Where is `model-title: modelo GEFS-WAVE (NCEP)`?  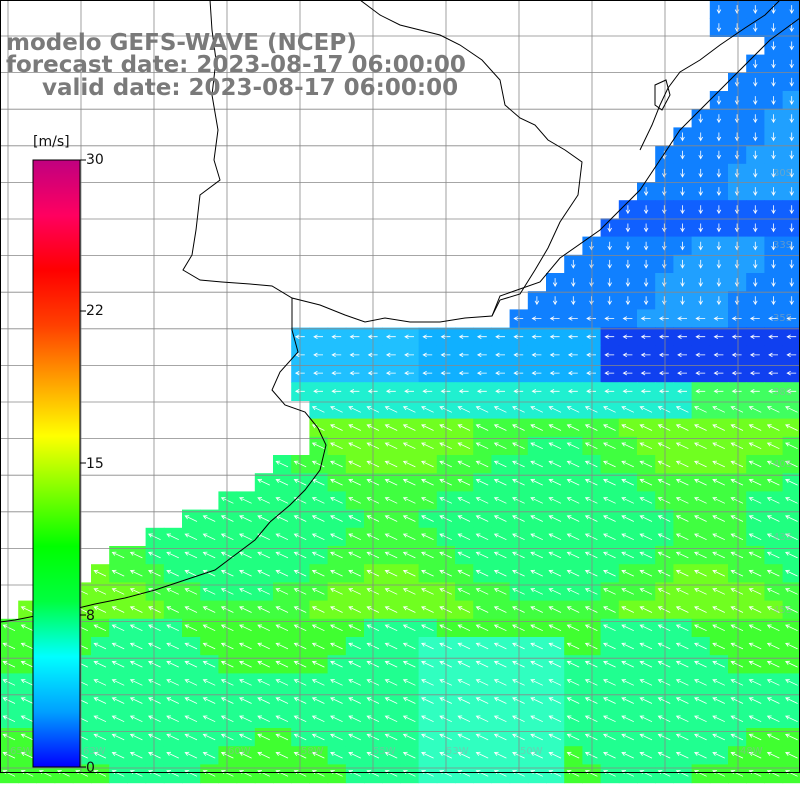
model-title: modelo GEFS-WAVE (NCEP) is located at coordinates (181, 43).